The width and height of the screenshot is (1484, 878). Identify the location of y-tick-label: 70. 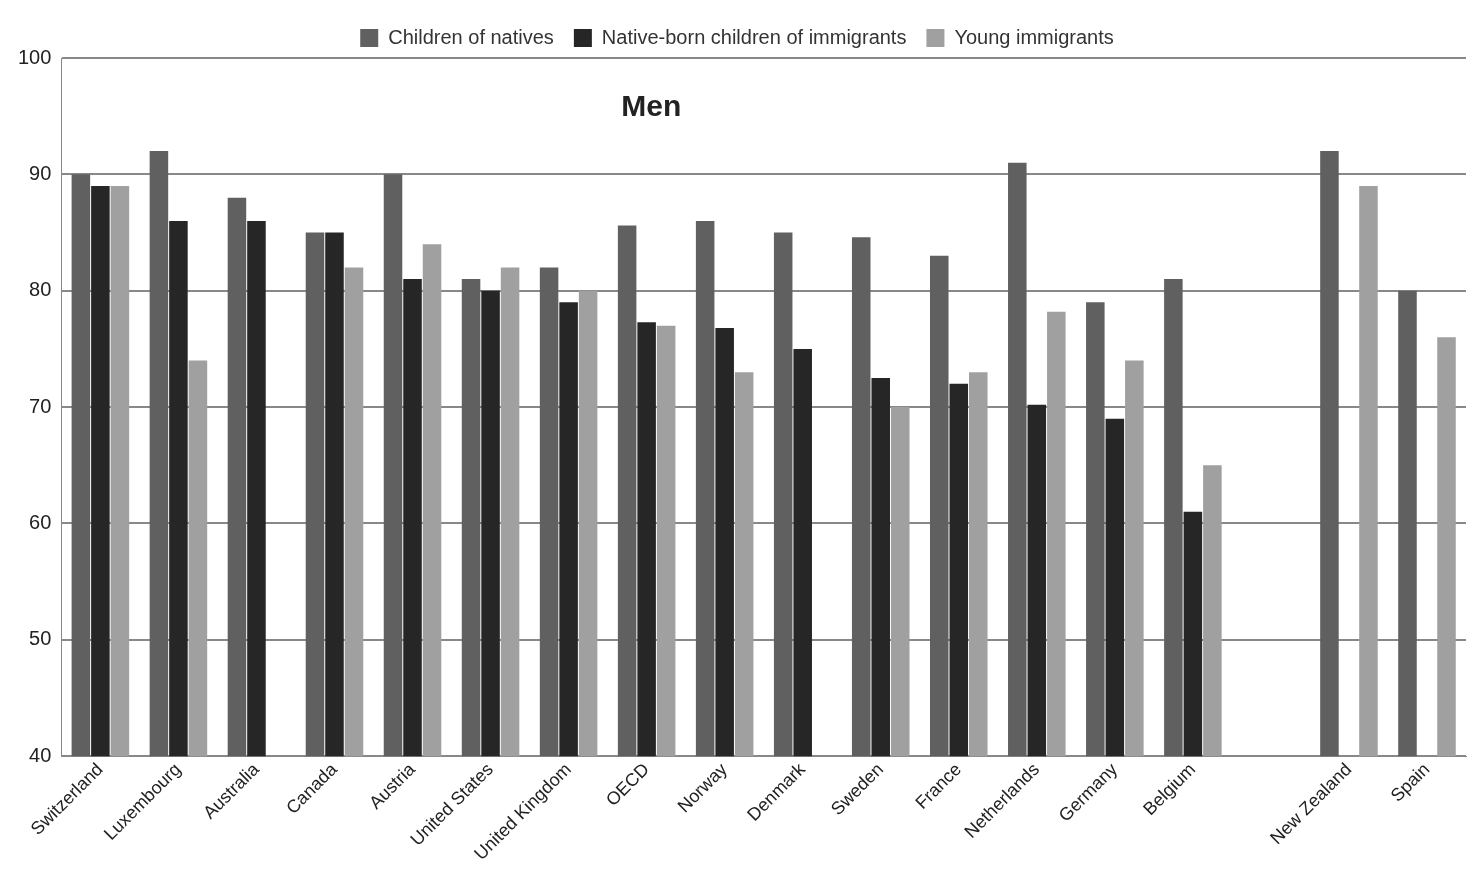
(40, 405).